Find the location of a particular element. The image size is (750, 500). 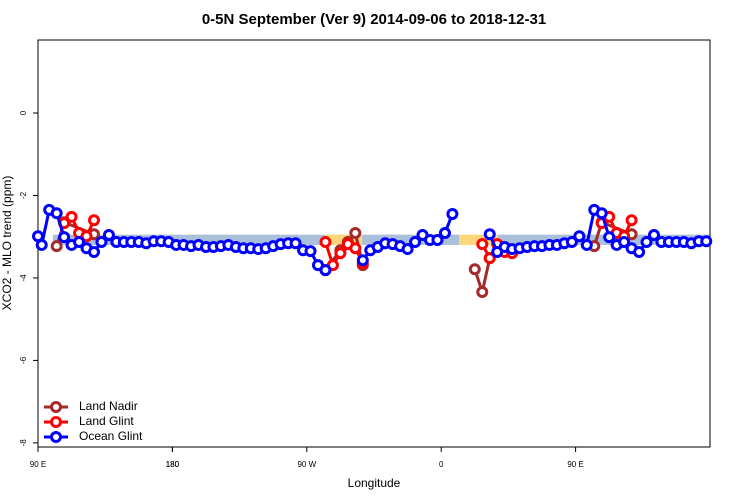

y-tick-label: -4 is located at coordinates (23, 278).